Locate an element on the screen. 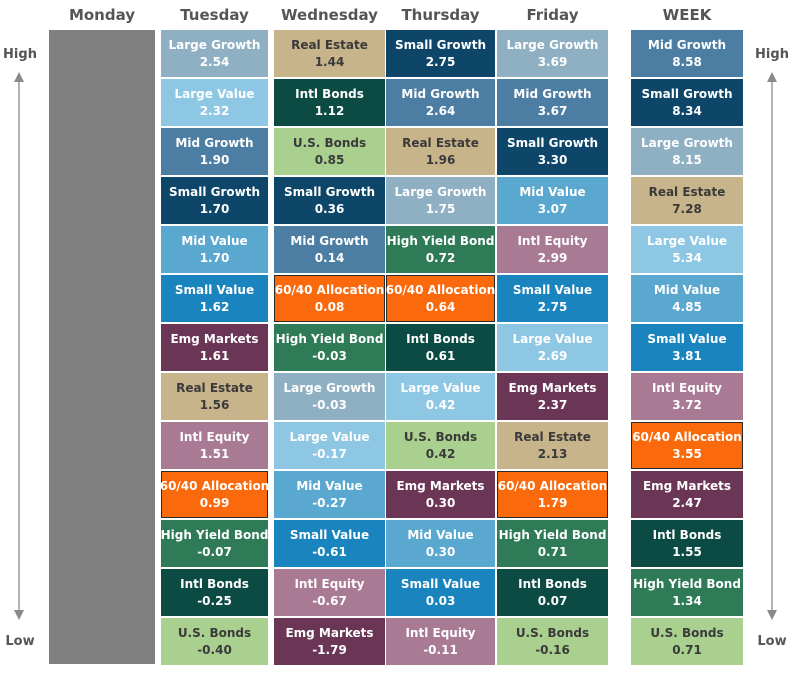  cell-thursday-high-yield-bond: High Yield Bond 0.72 is located at coordinates (440, 249).